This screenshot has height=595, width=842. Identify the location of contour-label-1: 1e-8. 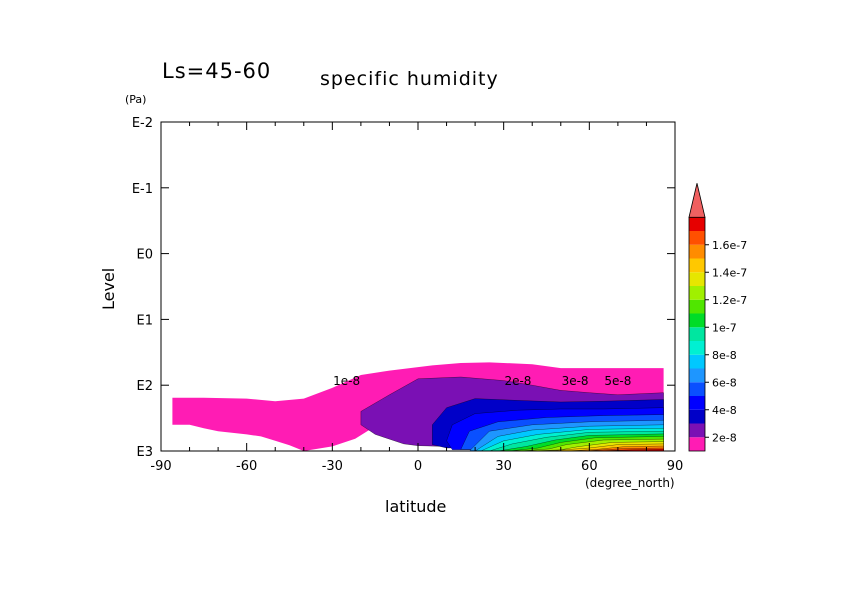
(346, 381).